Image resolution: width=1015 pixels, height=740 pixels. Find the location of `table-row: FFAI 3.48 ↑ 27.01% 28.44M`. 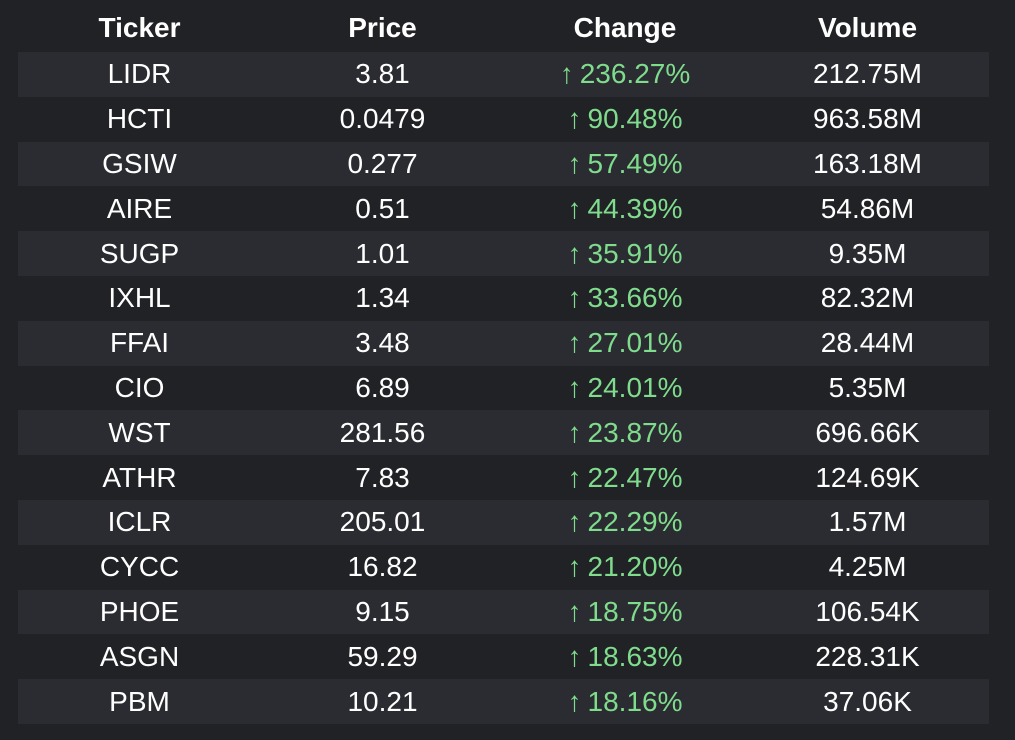

table-row: FFAI 3.48 ↑ 27.01% 28.44M is located at coordinates (503, 343).